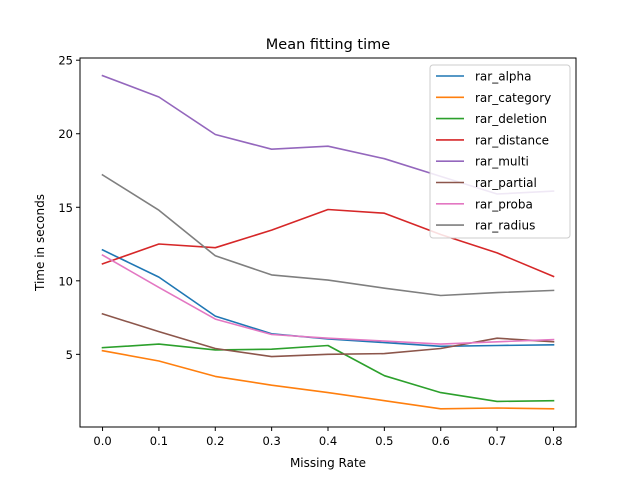 The image size is (640, 480). Describe the element at coordinates (513, 98) in the screenshot. I see `legend-label: rar_category` at that location.